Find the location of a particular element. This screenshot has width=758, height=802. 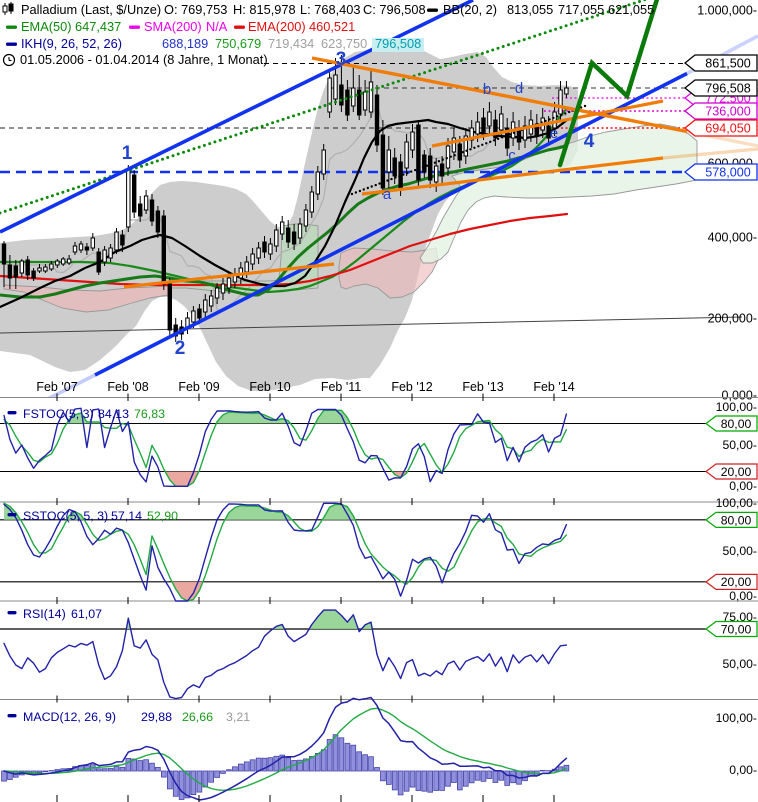

svg-text: 200,000- is located at coordinates (732, 319).